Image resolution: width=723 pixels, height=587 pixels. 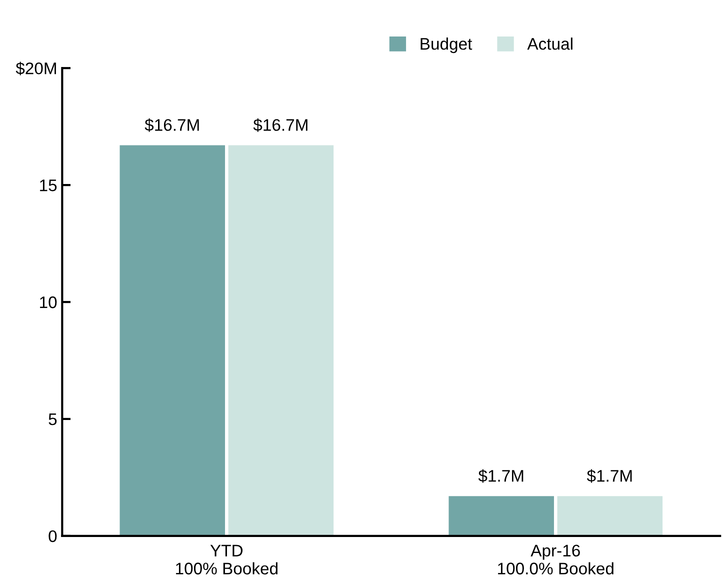 I want to click on y-tick-label: 5, so click(x=52, y=420).